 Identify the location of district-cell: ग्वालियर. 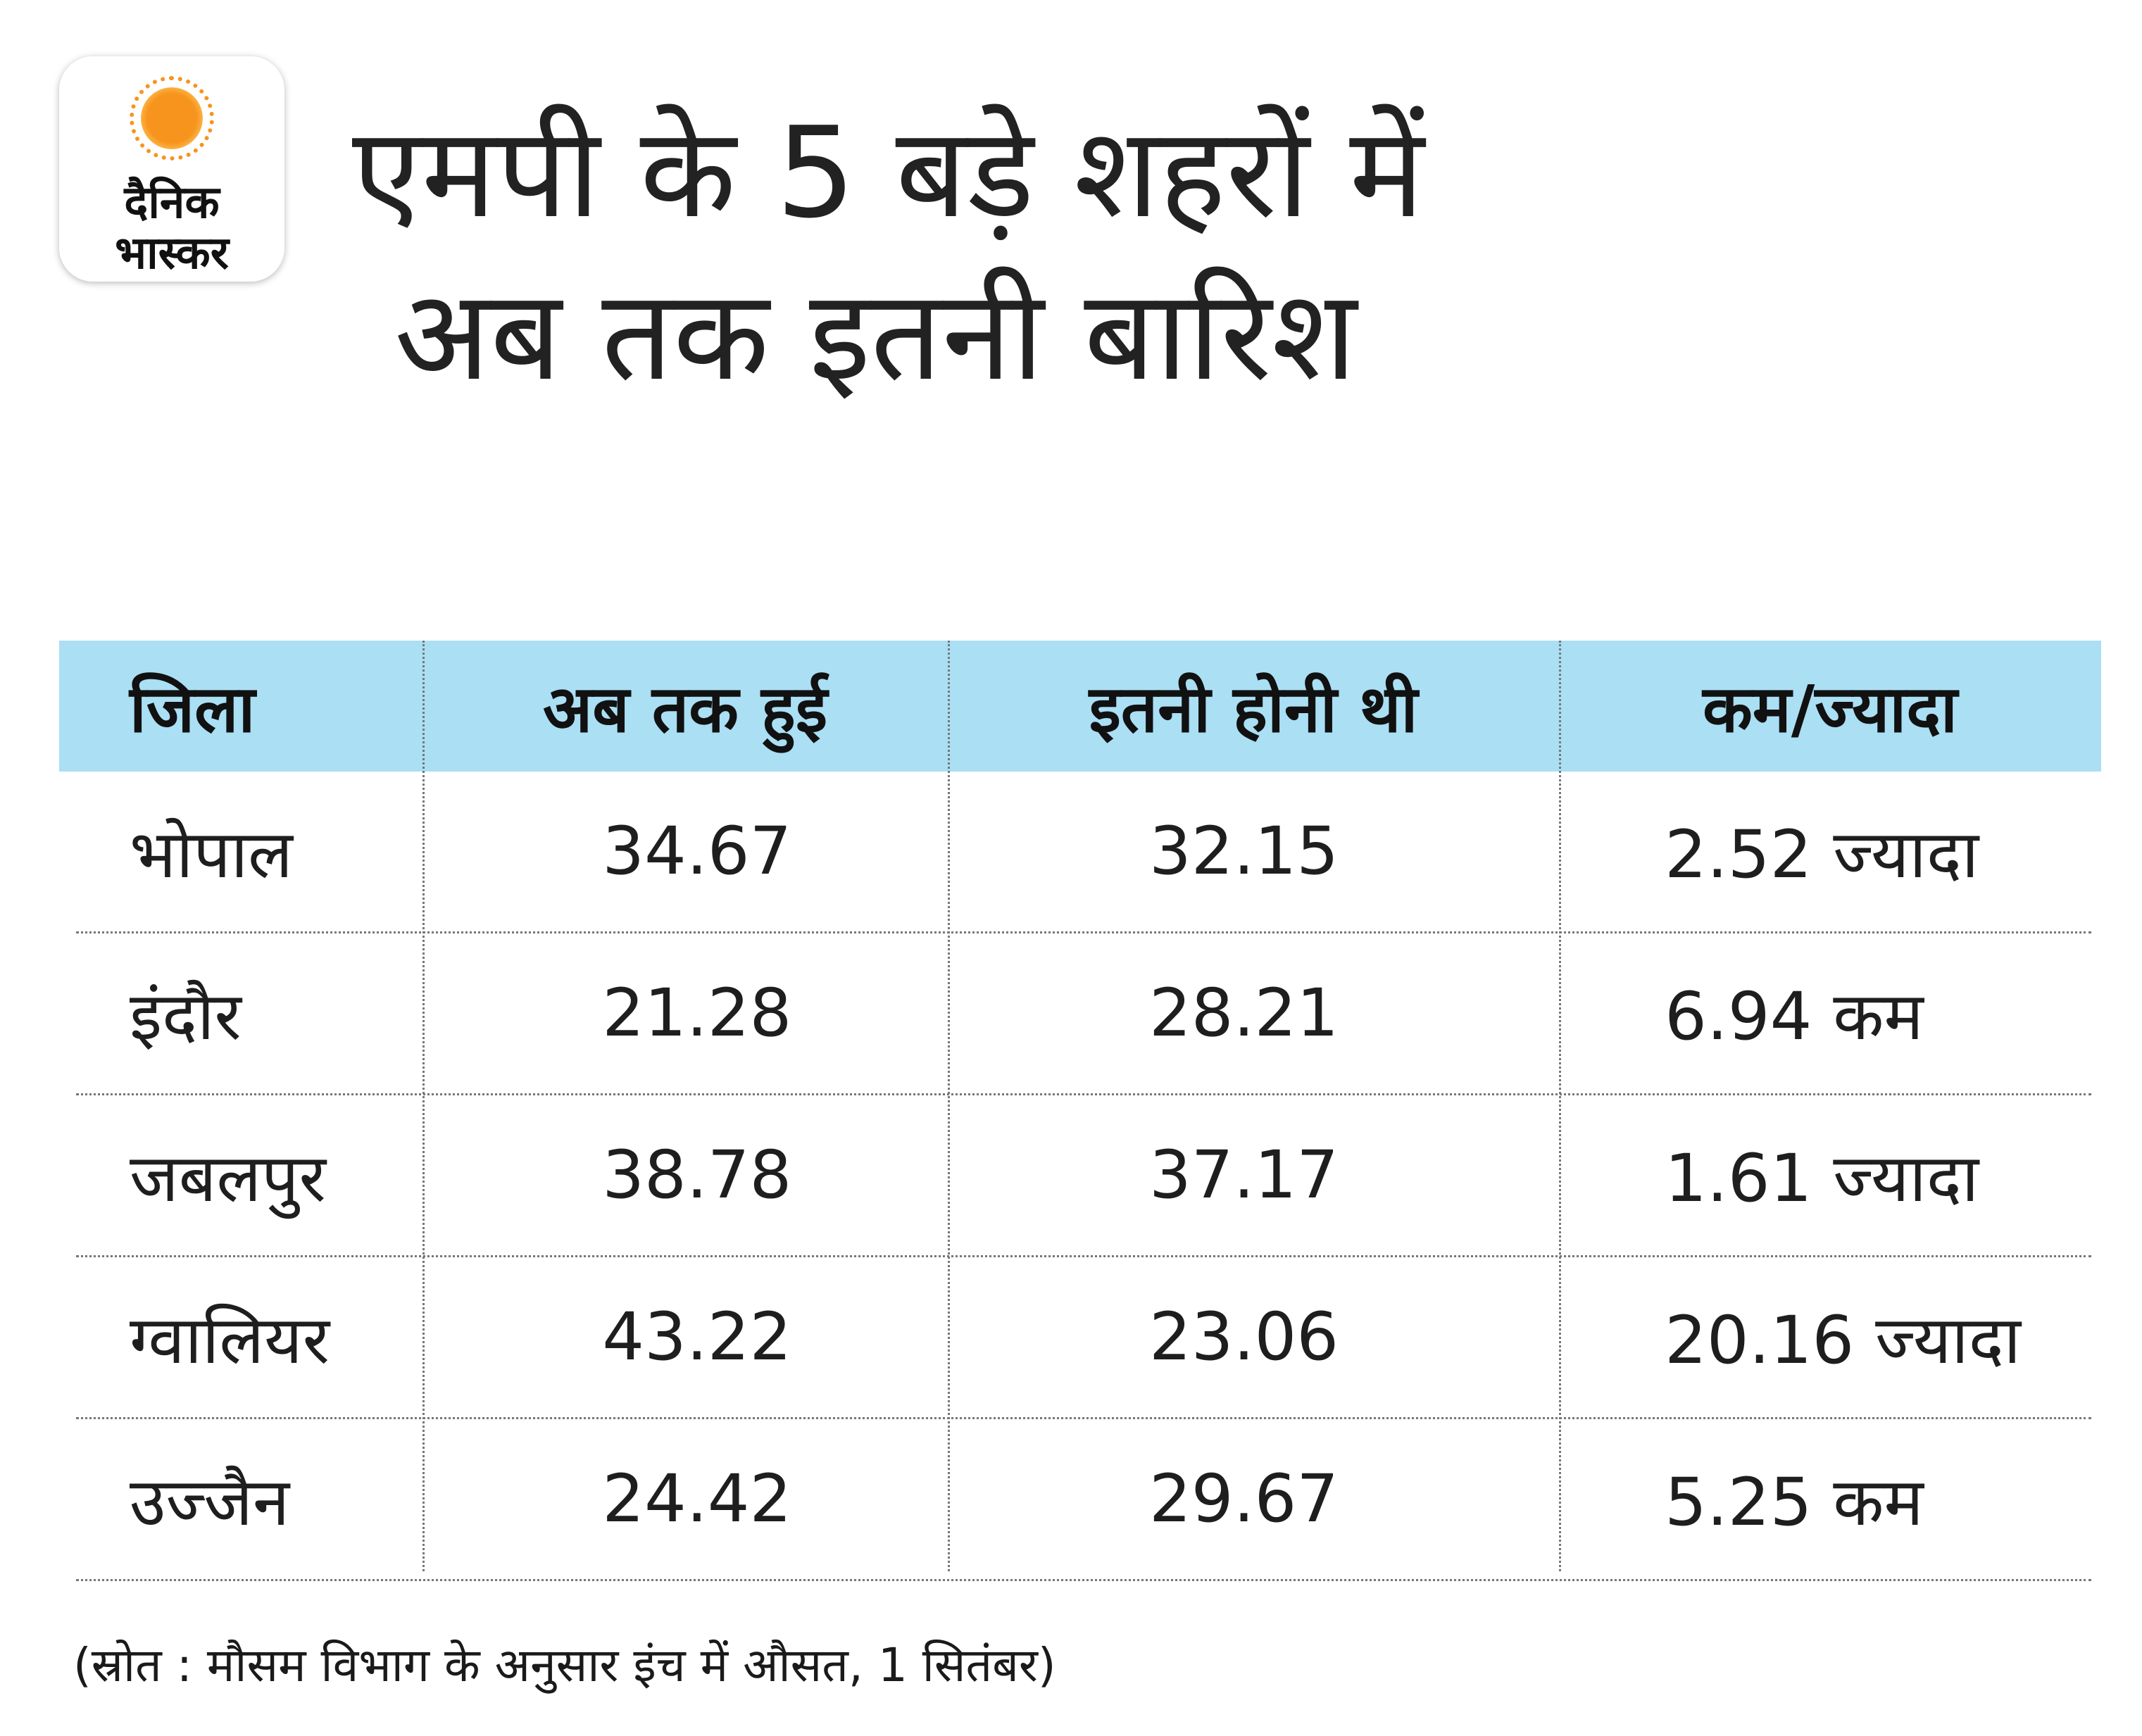
(230, 1340).